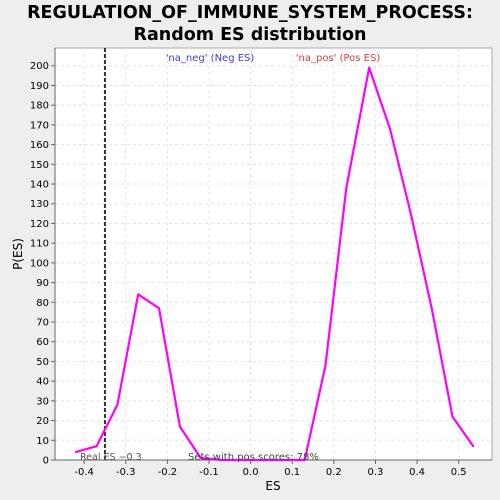 This screenshot has height=500, width=500. Describe the element at coordinates (209, 472) in the screenshot. I see `x-tick-label: -0.1` at that location.